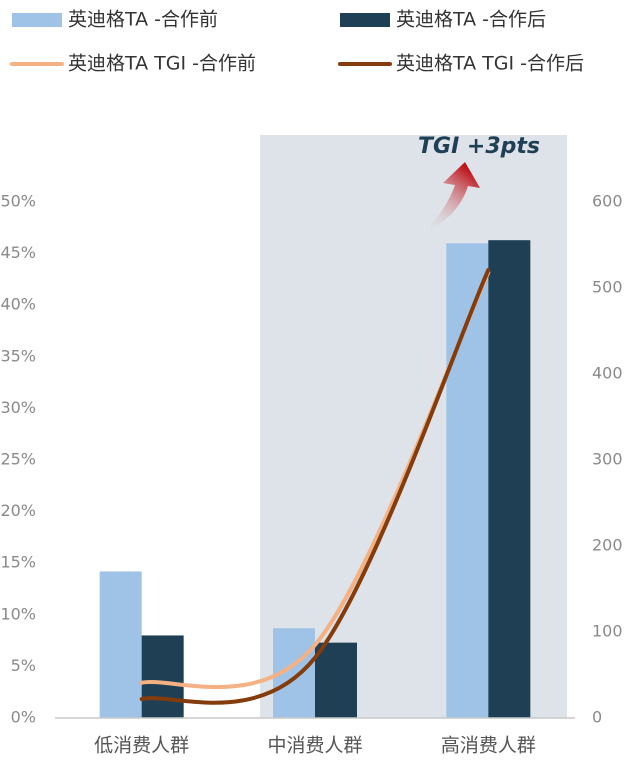 The width and height of the screenshot is (629, 760). I want to click on y-tick-label: 10%, so click(18, 613).